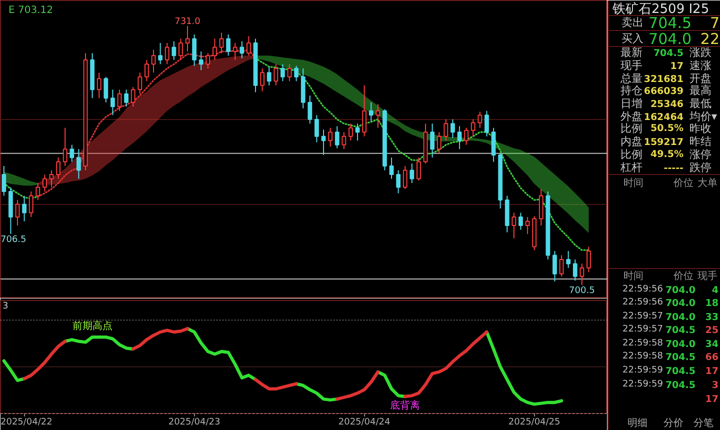 This screenshot has height=430, width=720. Describe the element at coordinates (664, 91) in the screenshot. I see `text: 666039` at that location.